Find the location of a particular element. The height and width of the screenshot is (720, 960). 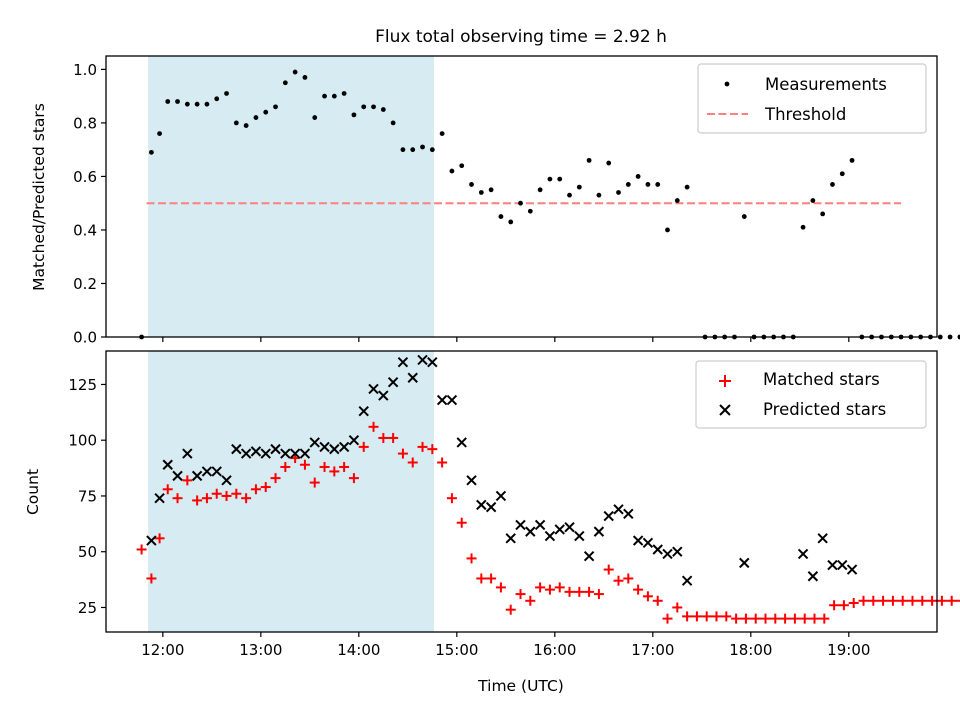

y-tick-label: 50 is located at coordinates (87, 552).